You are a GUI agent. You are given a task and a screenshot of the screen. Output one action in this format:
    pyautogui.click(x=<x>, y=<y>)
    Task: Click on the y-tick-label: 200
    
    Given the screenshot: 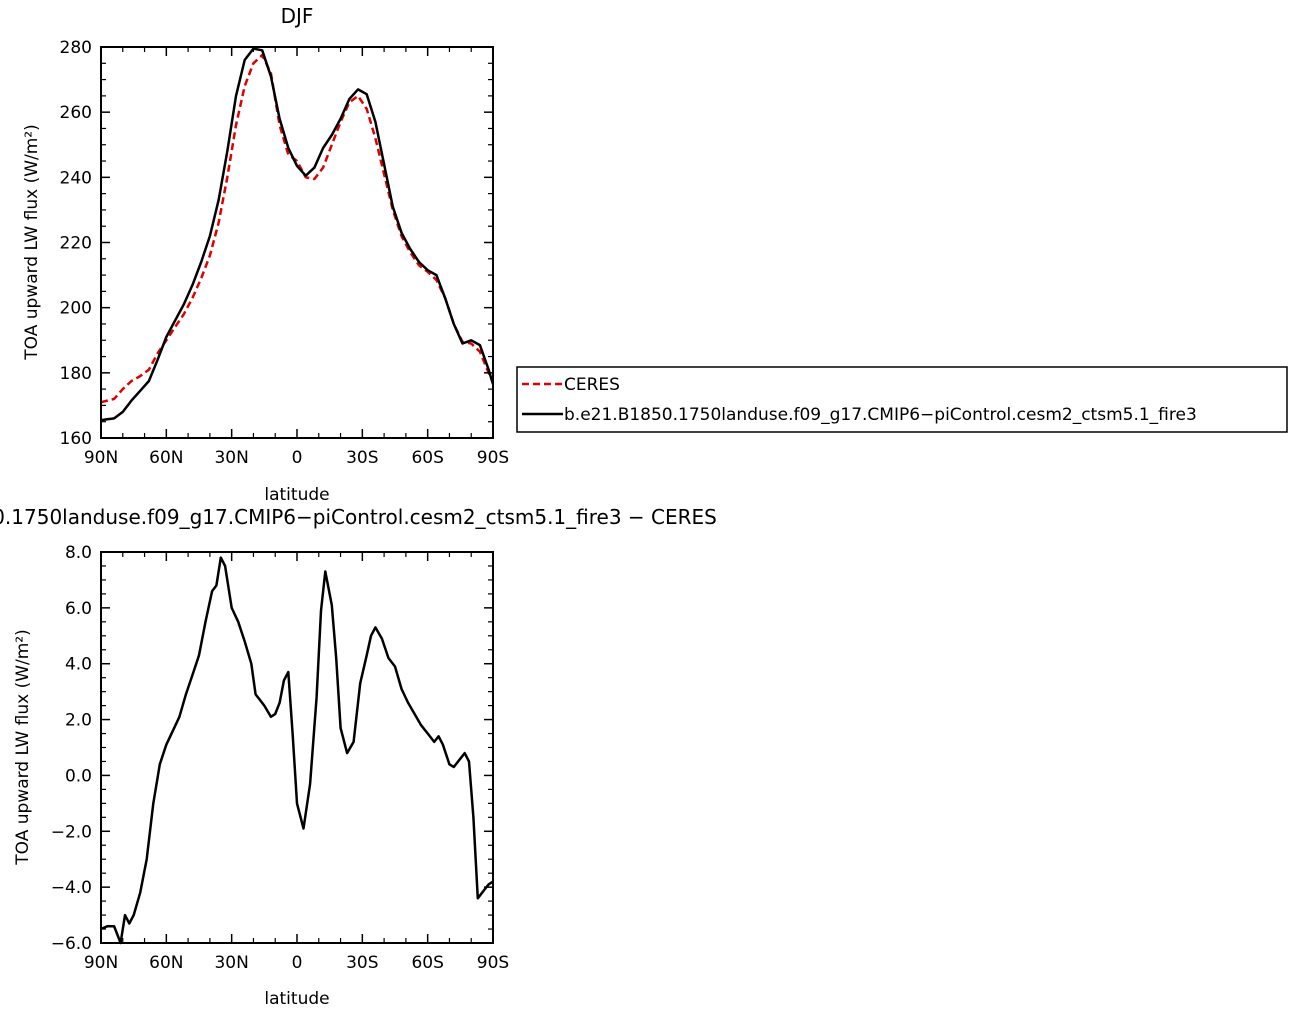 What is the action you would take?
    pyautogui.click(x=76, y=309)
    